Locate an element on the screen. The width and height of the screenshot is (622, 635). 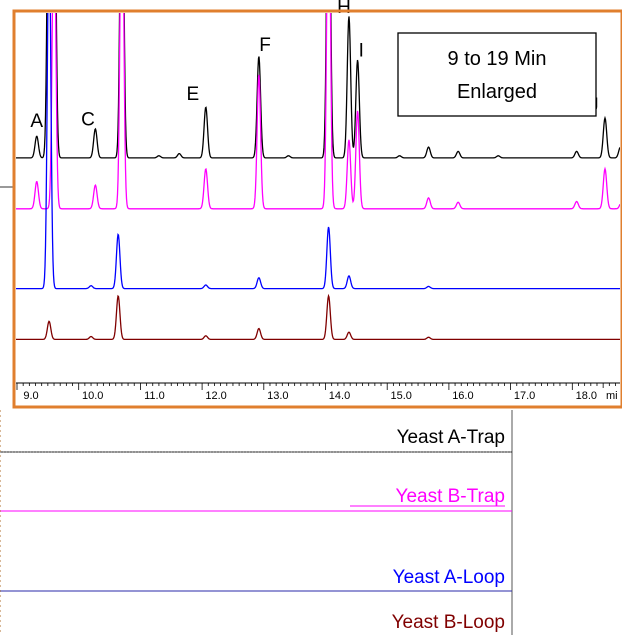
peak-label-b: B is located at coordinates (55, 1).